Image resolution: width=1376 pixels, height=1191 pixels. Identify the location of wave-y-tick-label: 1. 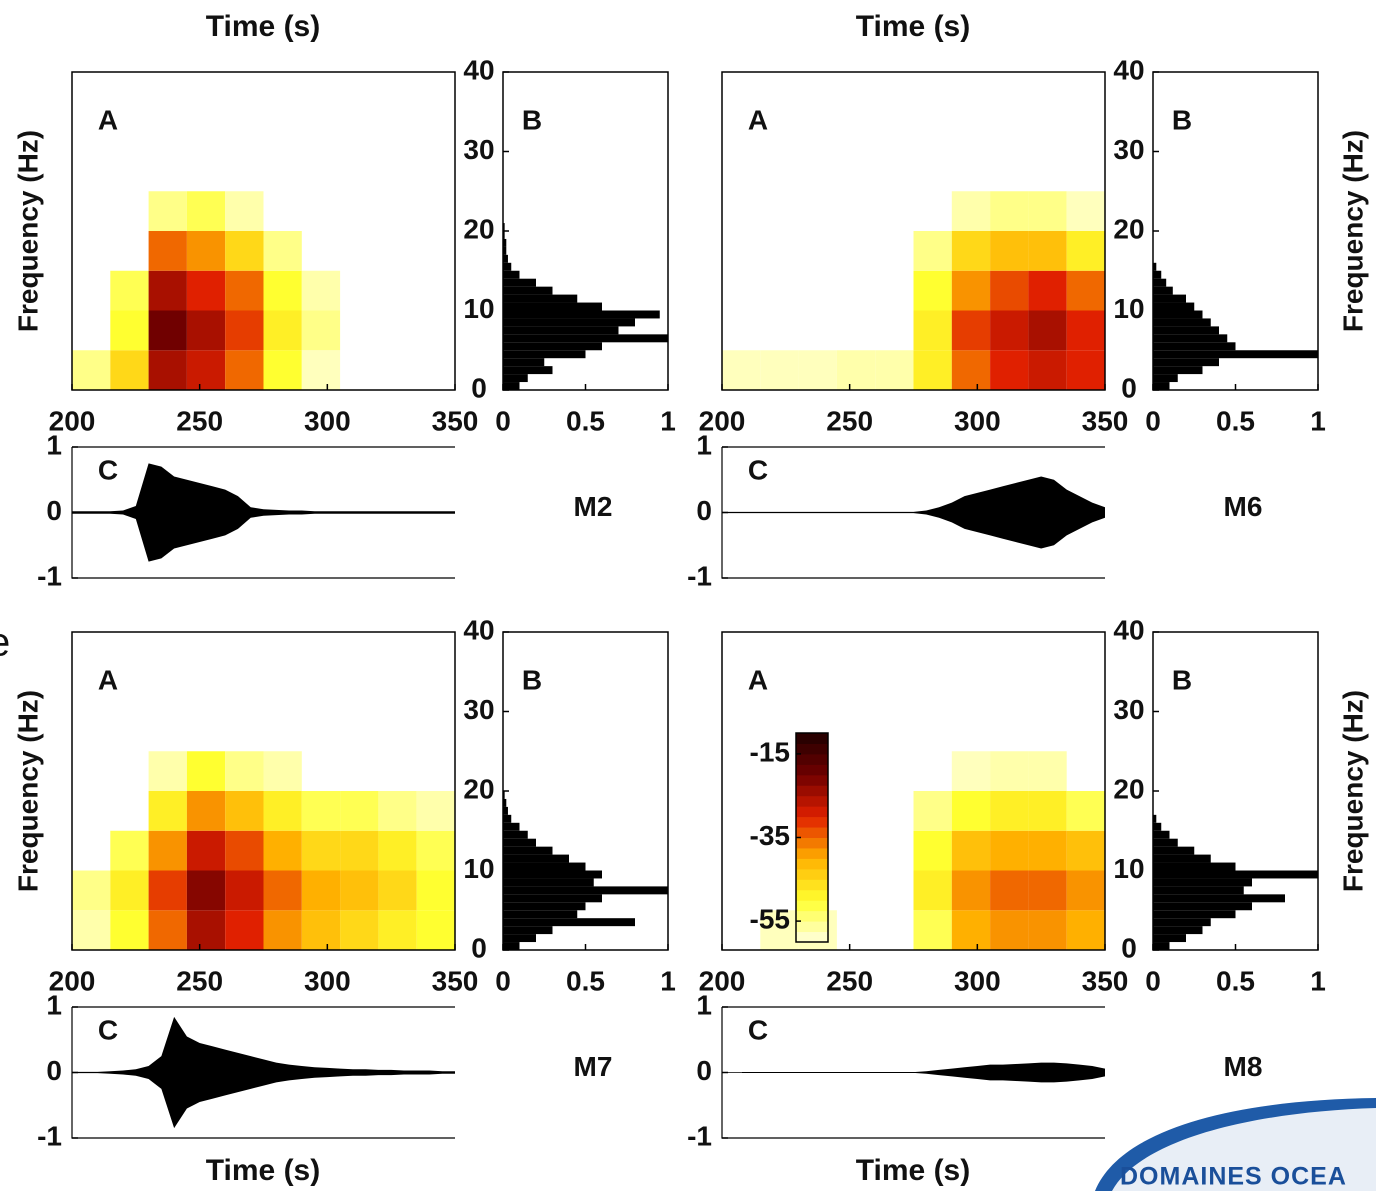
(704, 444).